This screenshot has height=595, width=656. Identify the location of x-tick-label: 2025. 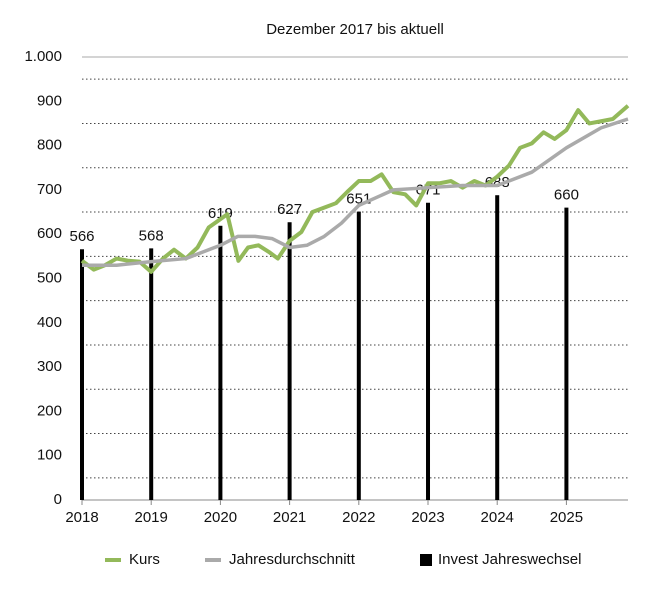
(566, 517).